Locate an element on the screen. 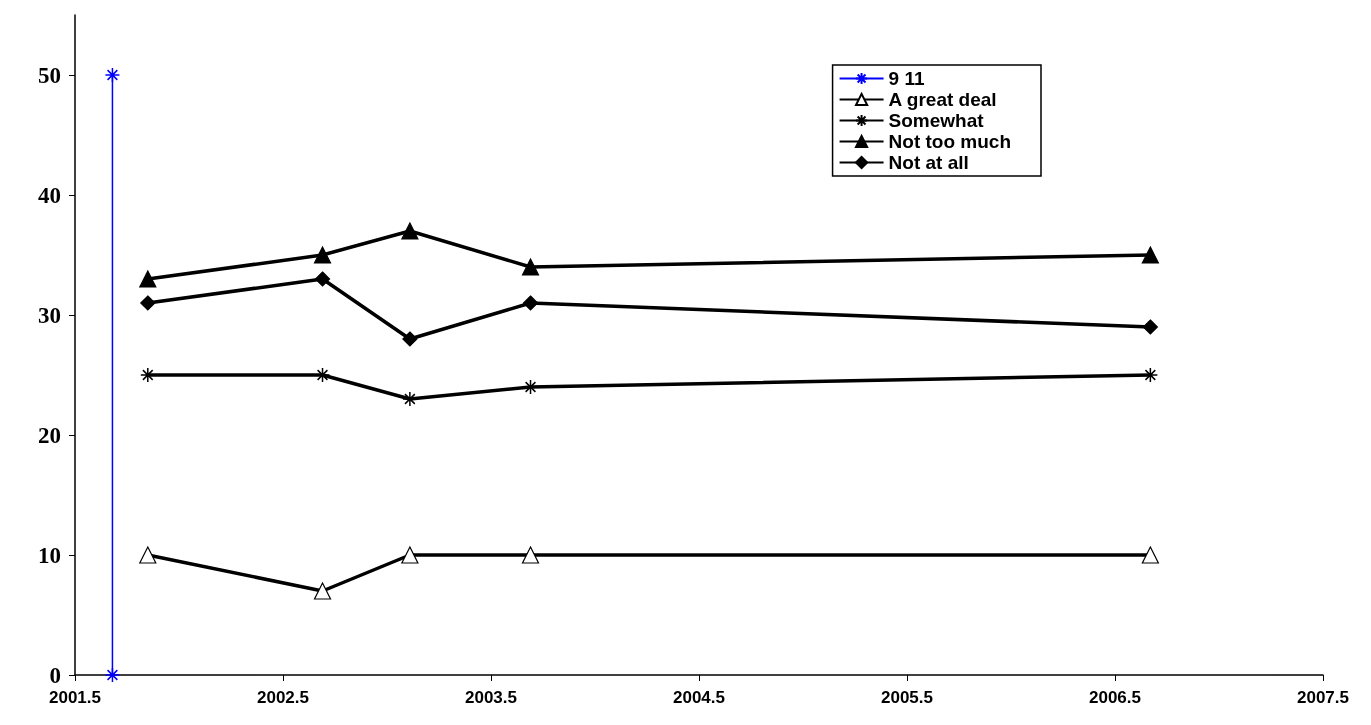 This screenshot has height=725, width=1371. x-tick-label: 2004.5 is located at coordinates (699, 697).